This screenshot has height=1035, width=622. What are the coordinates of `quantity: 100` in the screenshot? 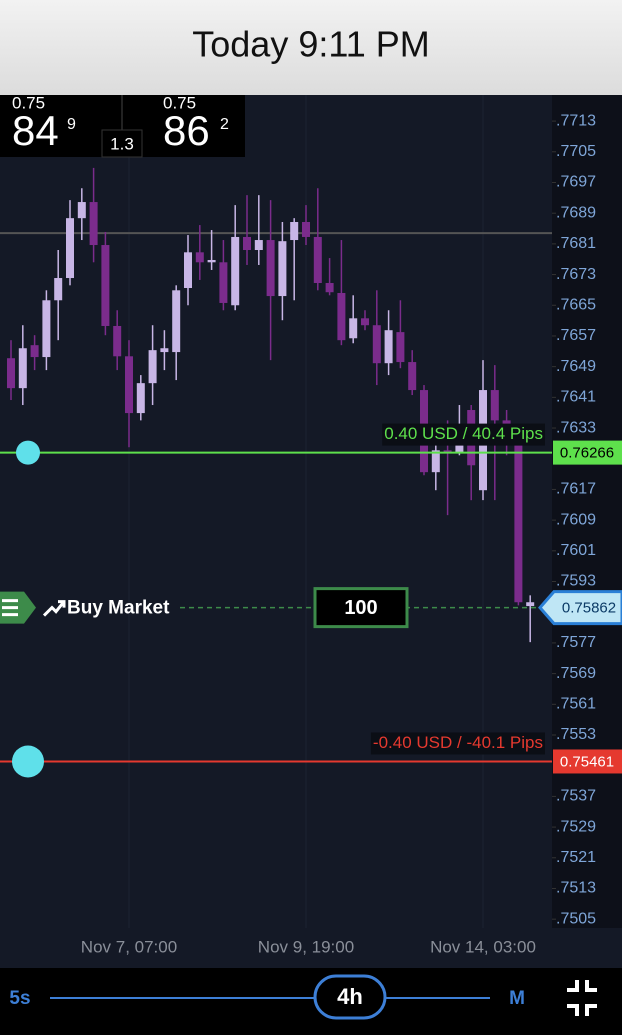 It's located at (360, 608).